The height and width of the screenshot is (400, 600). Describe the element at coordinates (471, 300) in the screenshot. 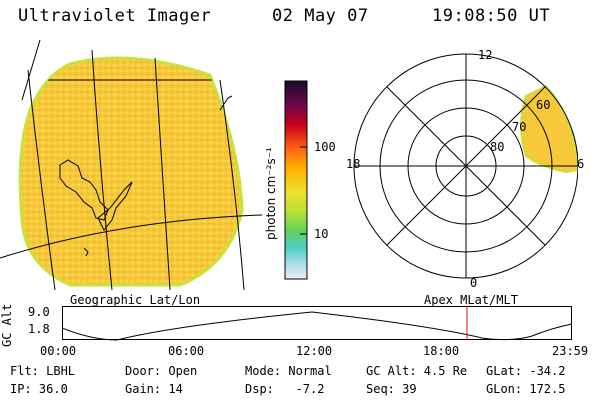

I see `apex-label: Apex MLat/MLT` at that location.